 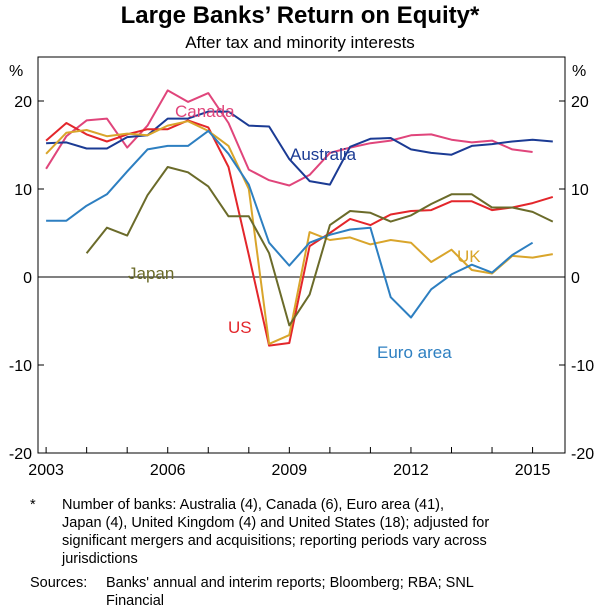 I want to click on y-unit-left: %, so click(x=16, y=71).